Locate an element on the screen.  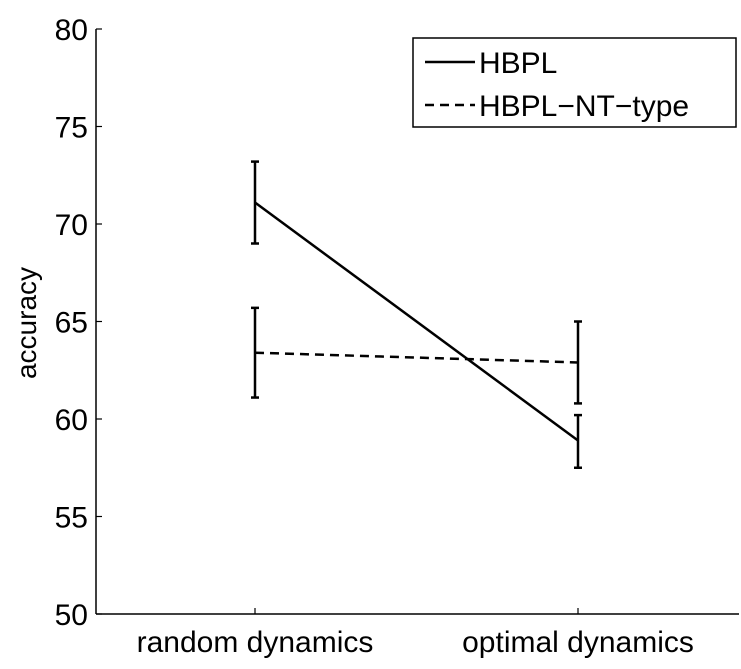
legend-box is located at coordinates (574, 82).